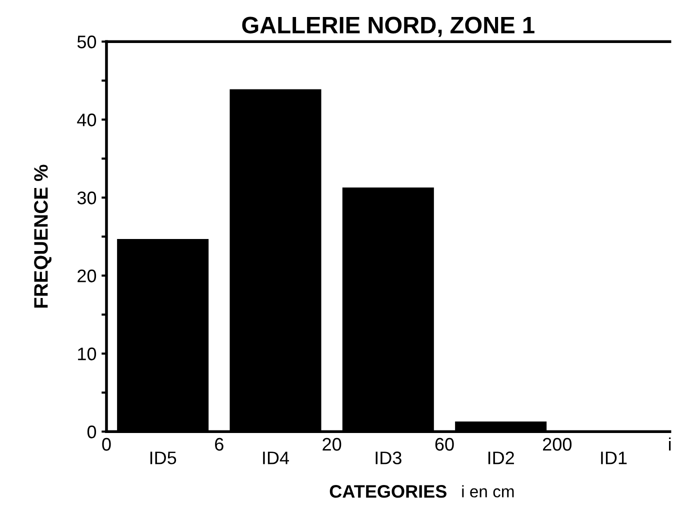 The width and height of the screenshot is (687, 520). What do you see at coordinates (670, 444) in the screenshot?
I see `text: i` at bounding box center [670, 444].